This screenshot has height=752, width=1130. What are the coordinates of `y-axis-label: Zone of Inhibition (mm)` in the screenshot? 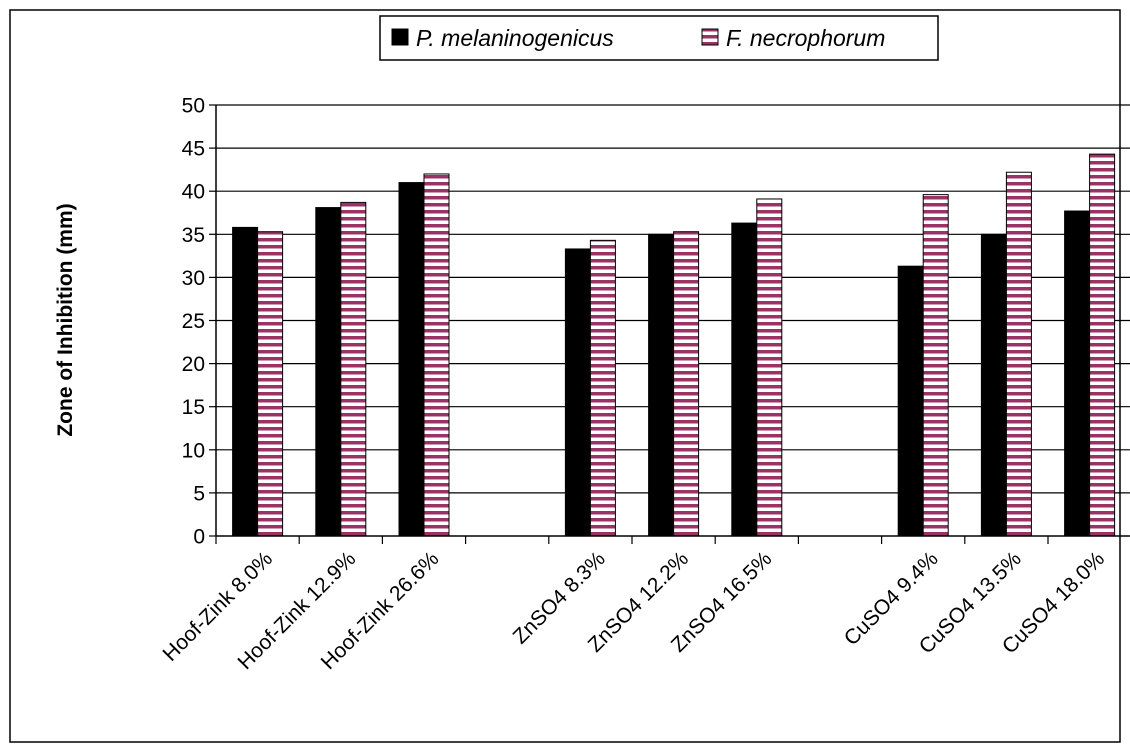 It's located at (65, 319).